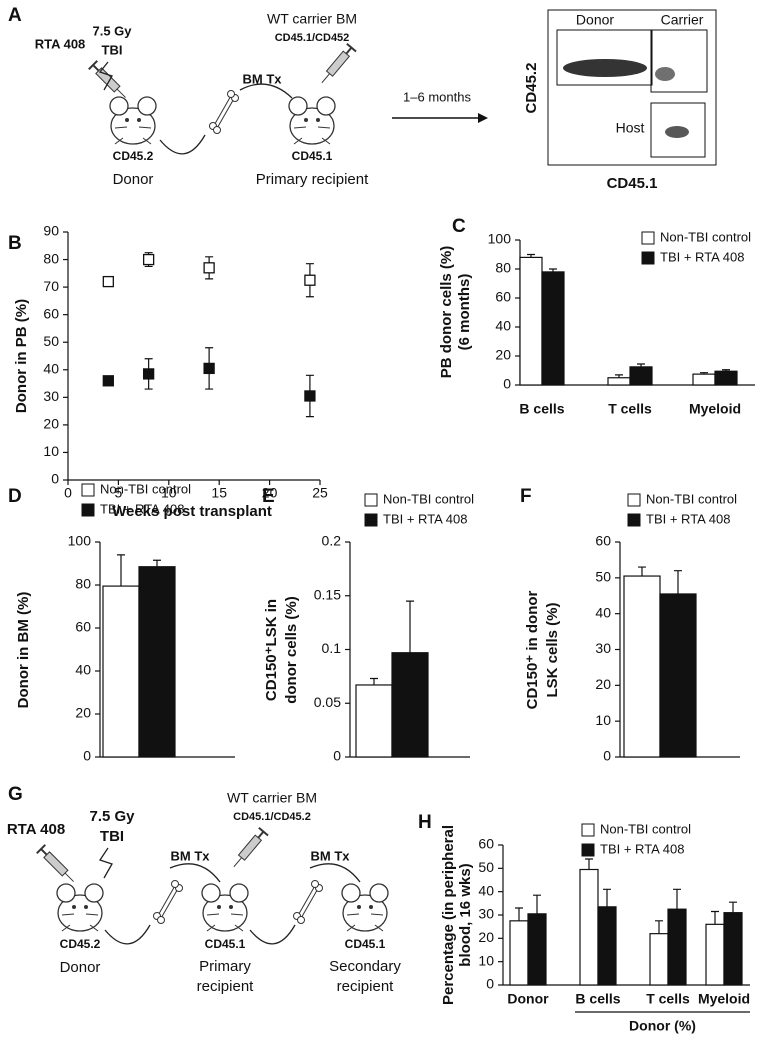  I want to click on cell-cloud, so click(665, 74).